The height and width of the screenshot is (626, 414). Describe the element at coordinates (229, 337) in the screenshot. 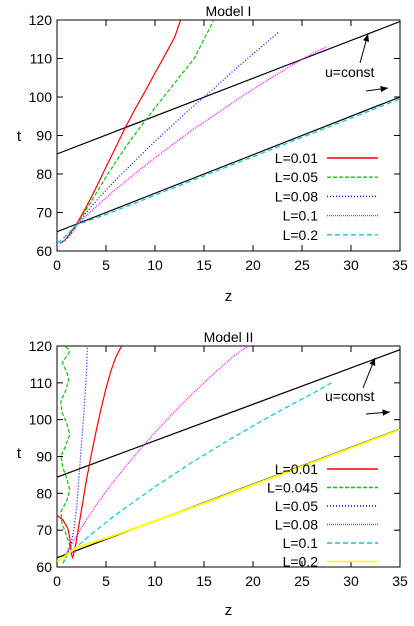

I see `chart-title: Model II` at that location.